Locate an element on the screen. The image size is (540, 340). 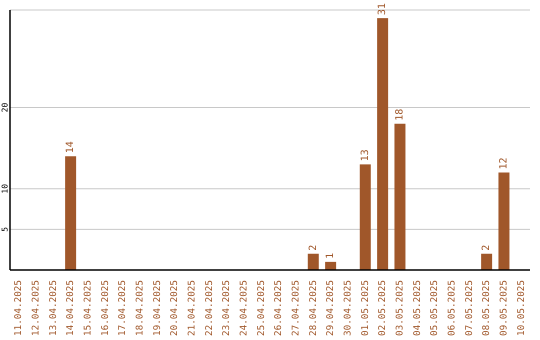
x-tick-label: 04.05.2025 is located at coordinates (417, 308).